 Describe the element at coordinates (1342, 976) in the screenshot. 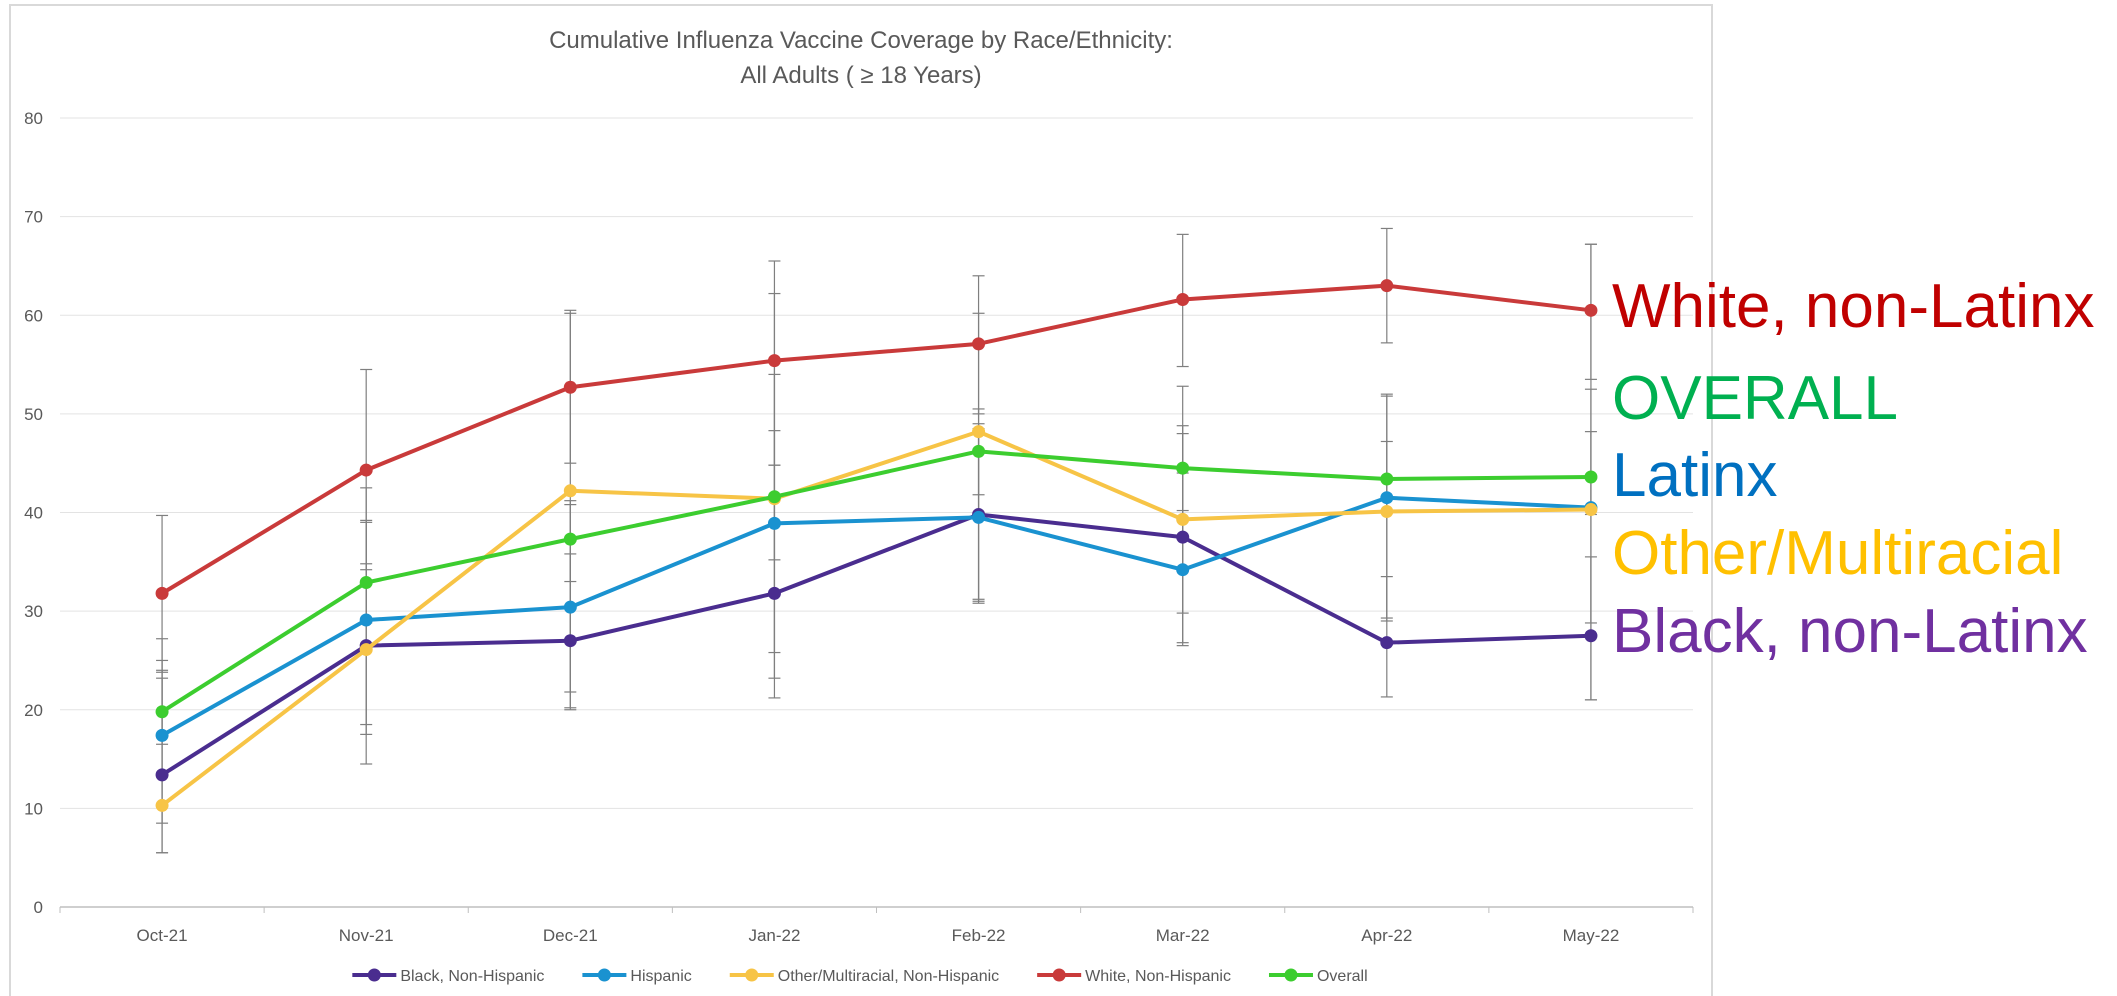

I see `legend-label: Overall` at that location.